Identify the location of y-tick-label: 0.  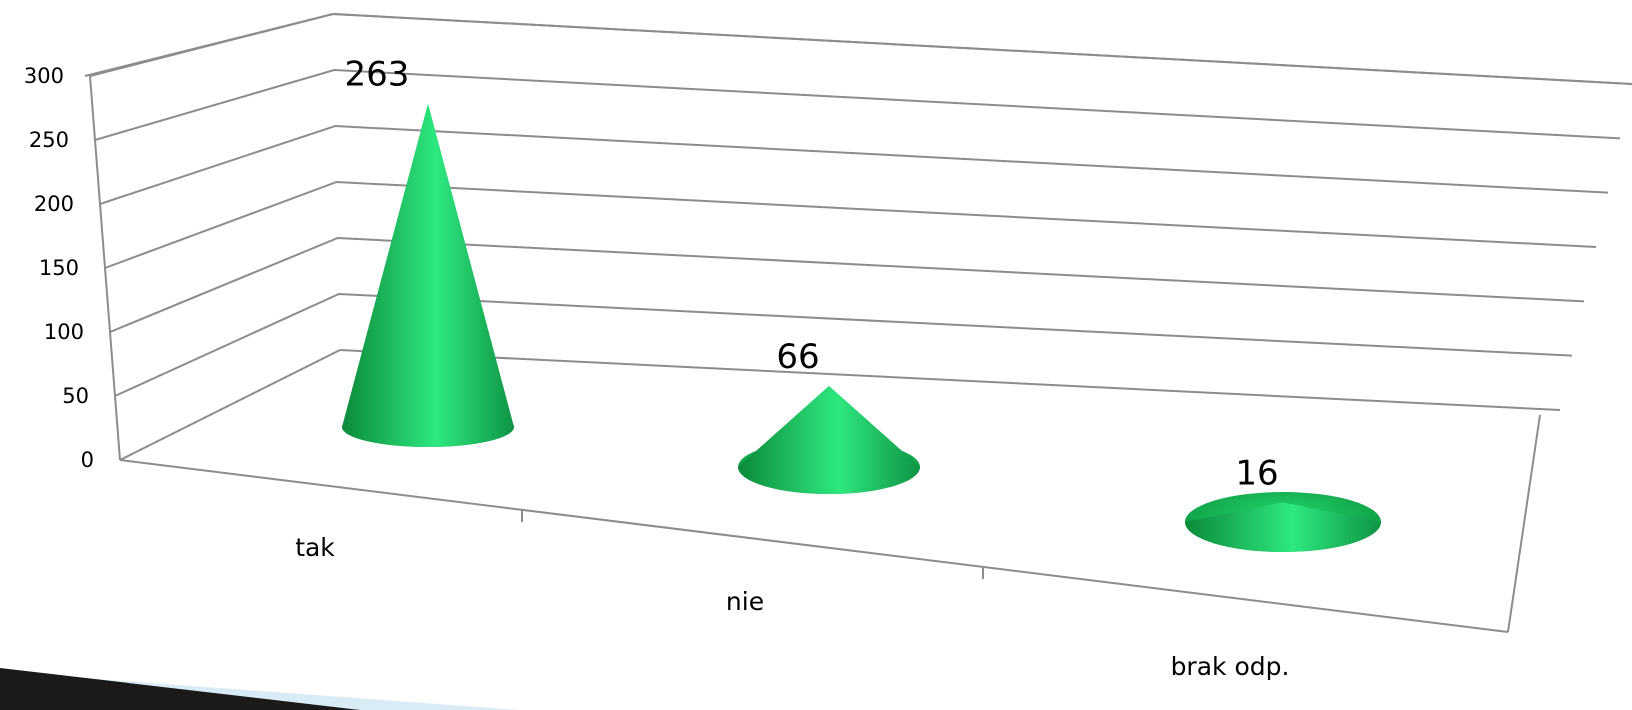
(87, 460).